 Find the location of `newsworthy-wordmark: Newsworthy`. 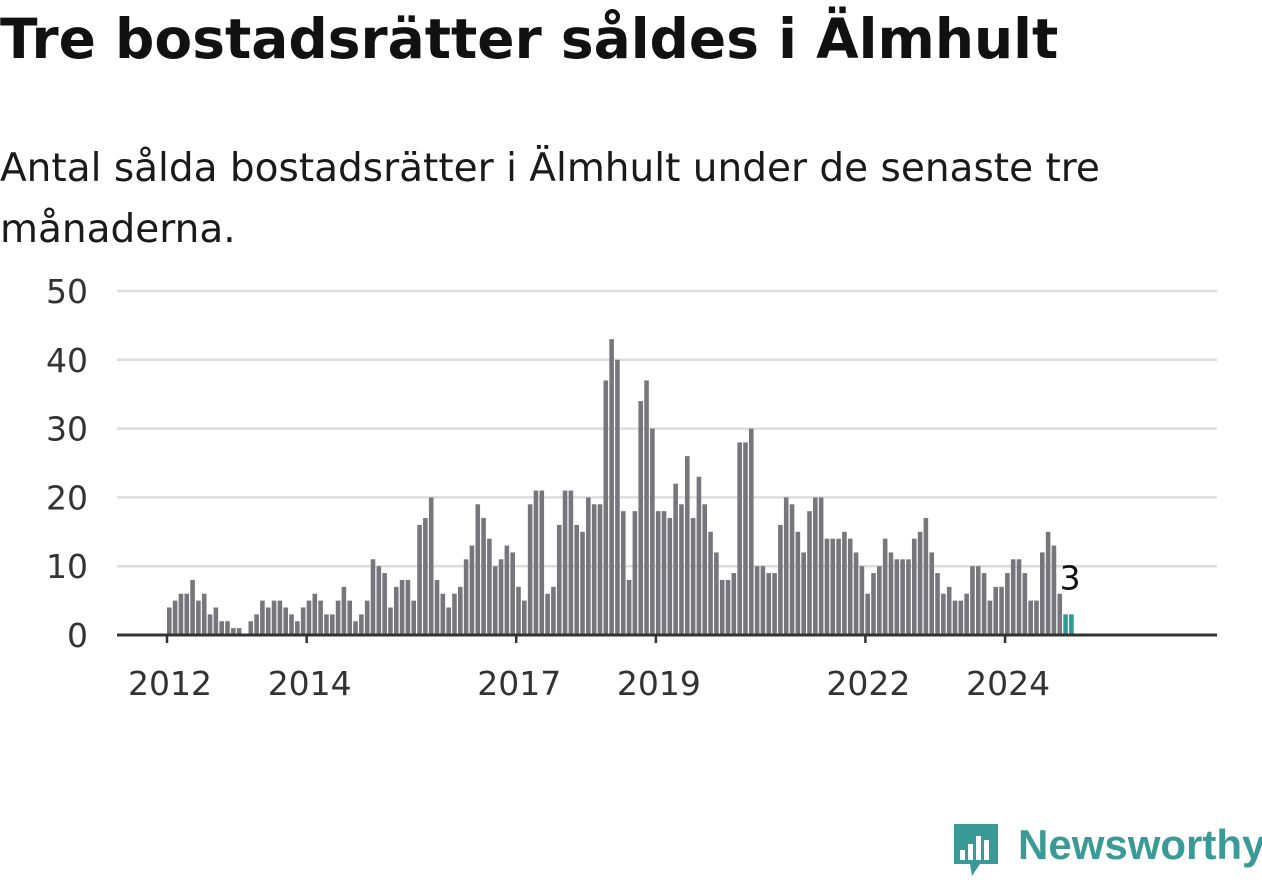

newsworthy-wordmark: Newsworthy is located at coordinates (1140, 844).